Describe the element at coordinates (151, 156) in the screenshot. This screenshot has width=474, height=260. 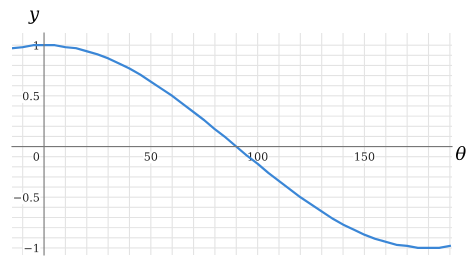
I see `x-tick-label: 50` at that location.